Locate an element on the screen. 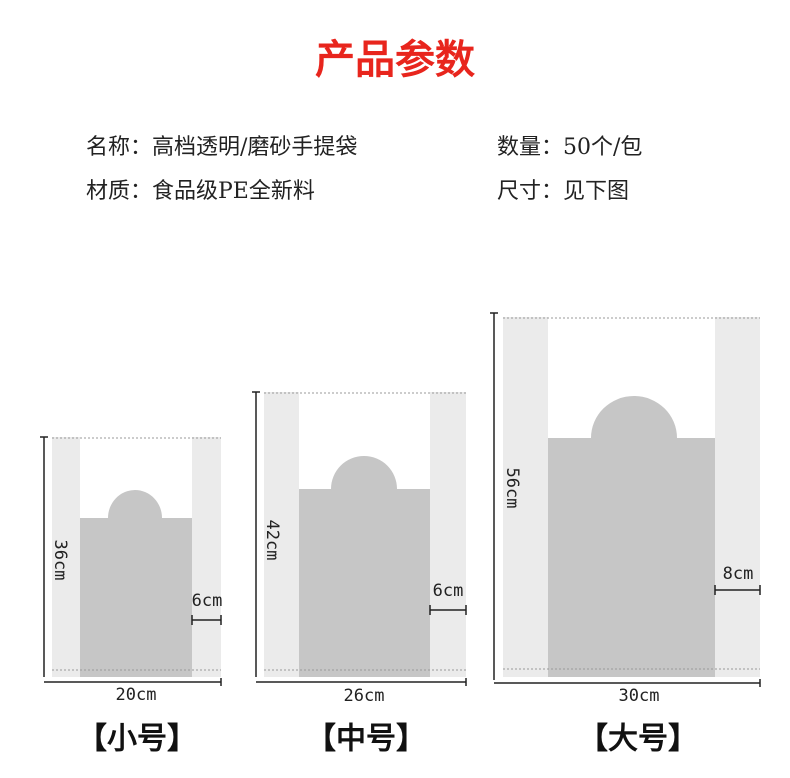 This screenshot has width=790, height=778. spec: 数量：50个/包 is located at coordinates (569, 147).